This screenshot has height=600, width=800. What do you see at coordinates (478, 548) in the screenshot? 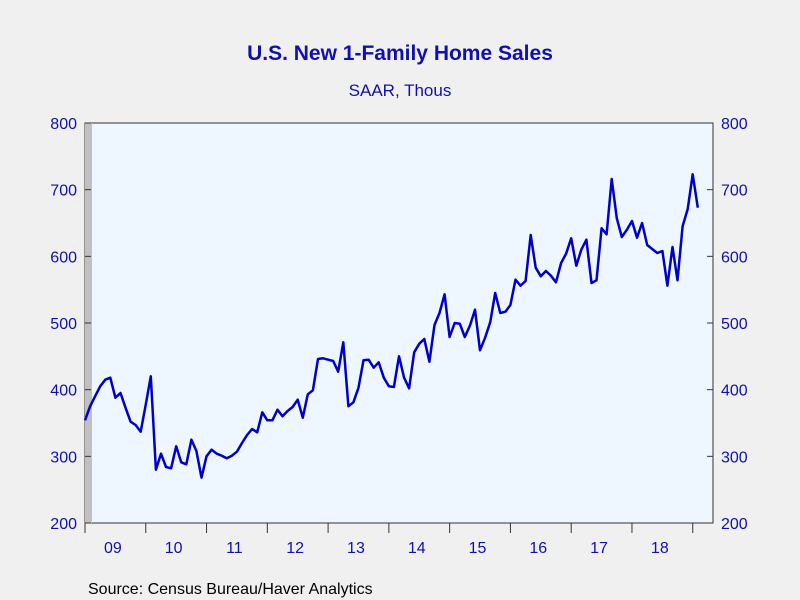
I see `x-tick-label: 15` at bounding box center [478, 548].